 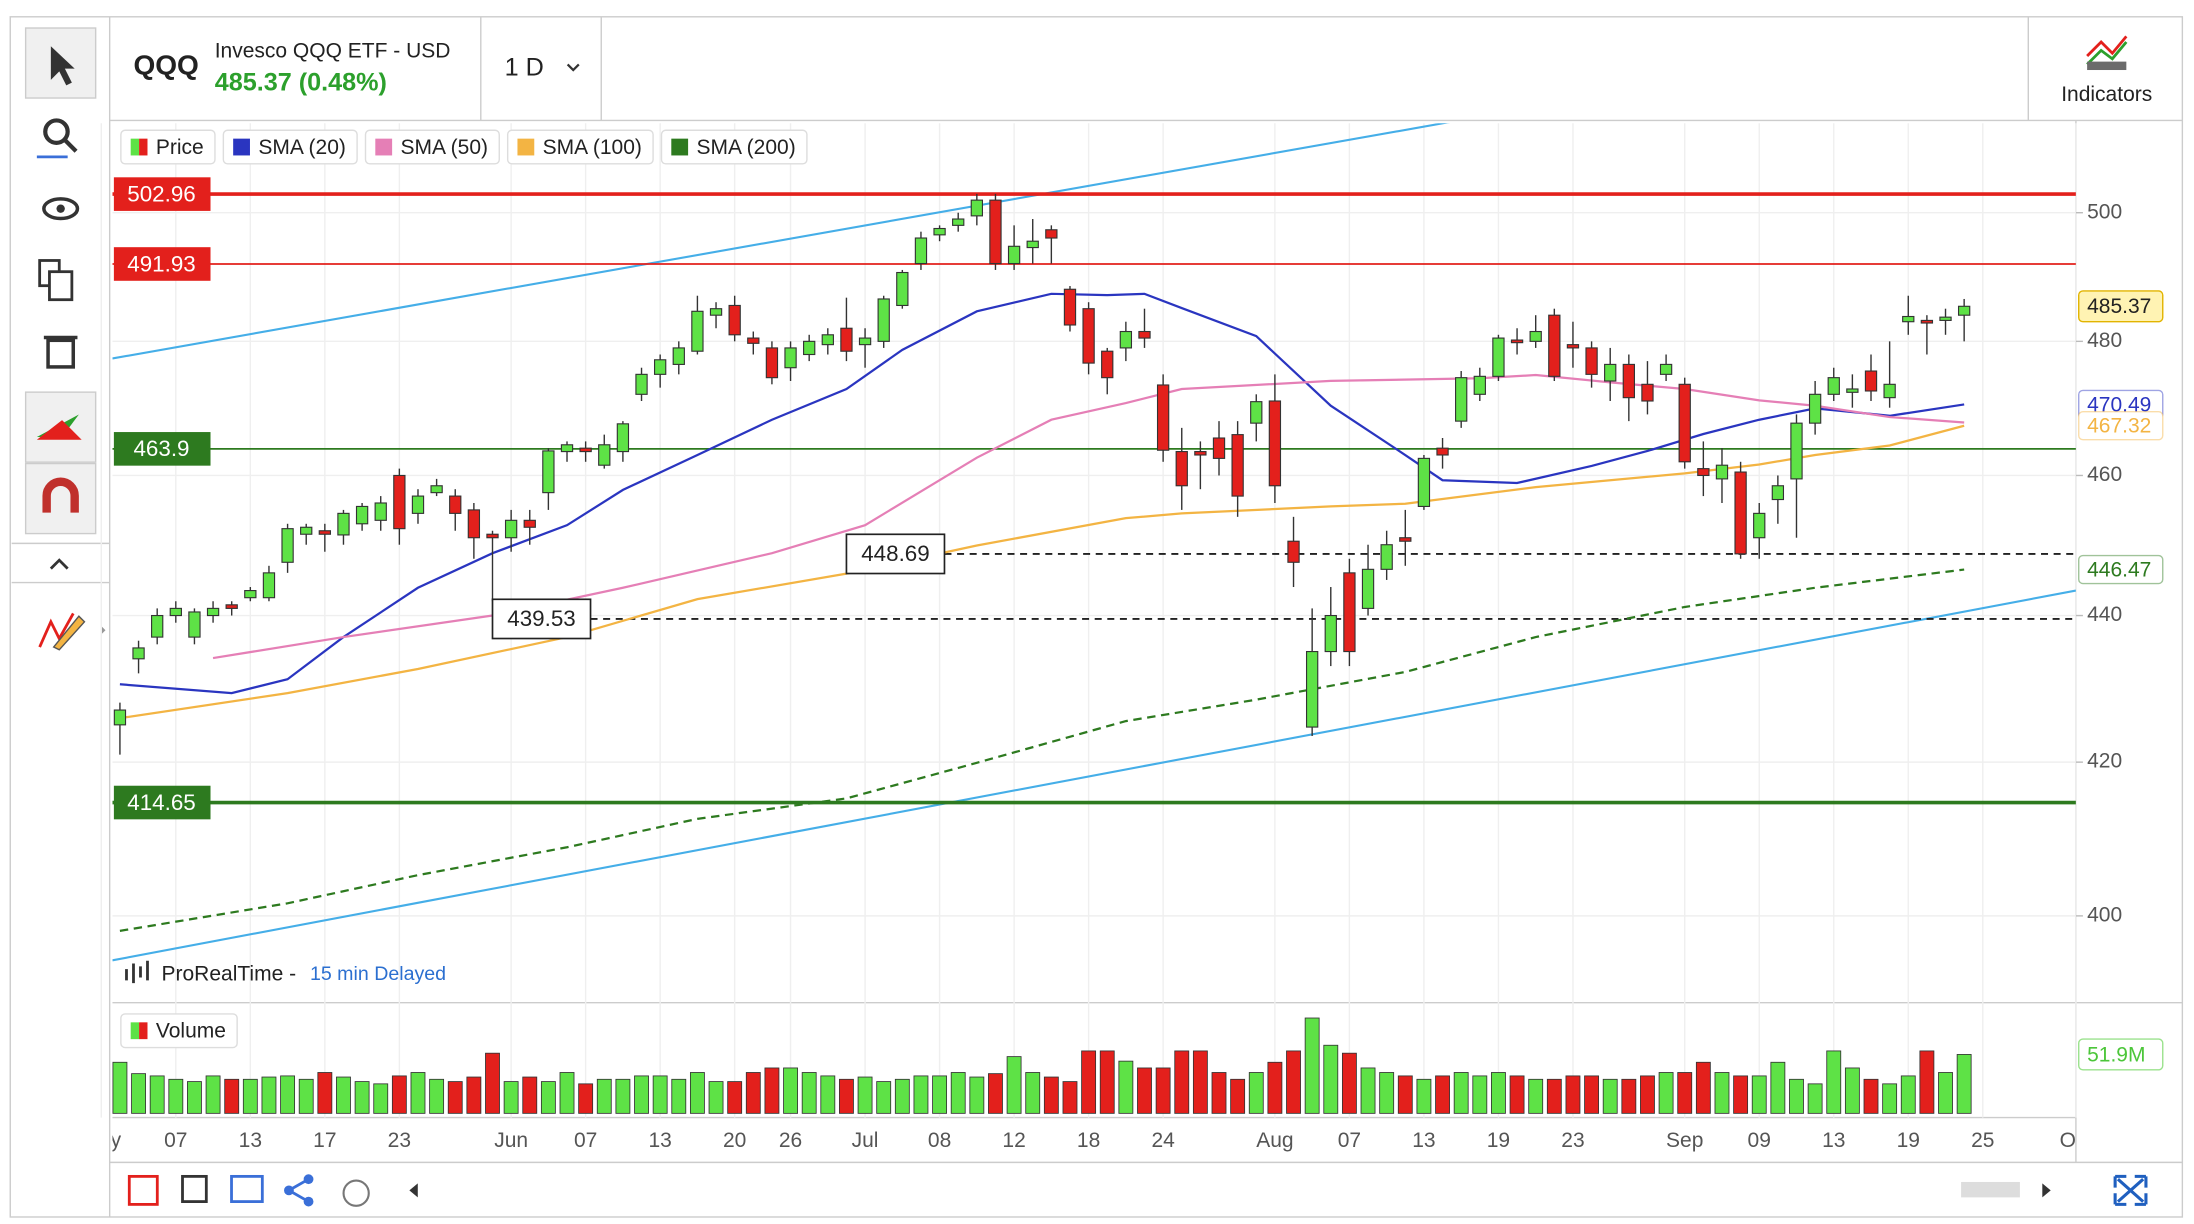 I want to click on indicators-button: Indicators, so click(x=2106, y=70).